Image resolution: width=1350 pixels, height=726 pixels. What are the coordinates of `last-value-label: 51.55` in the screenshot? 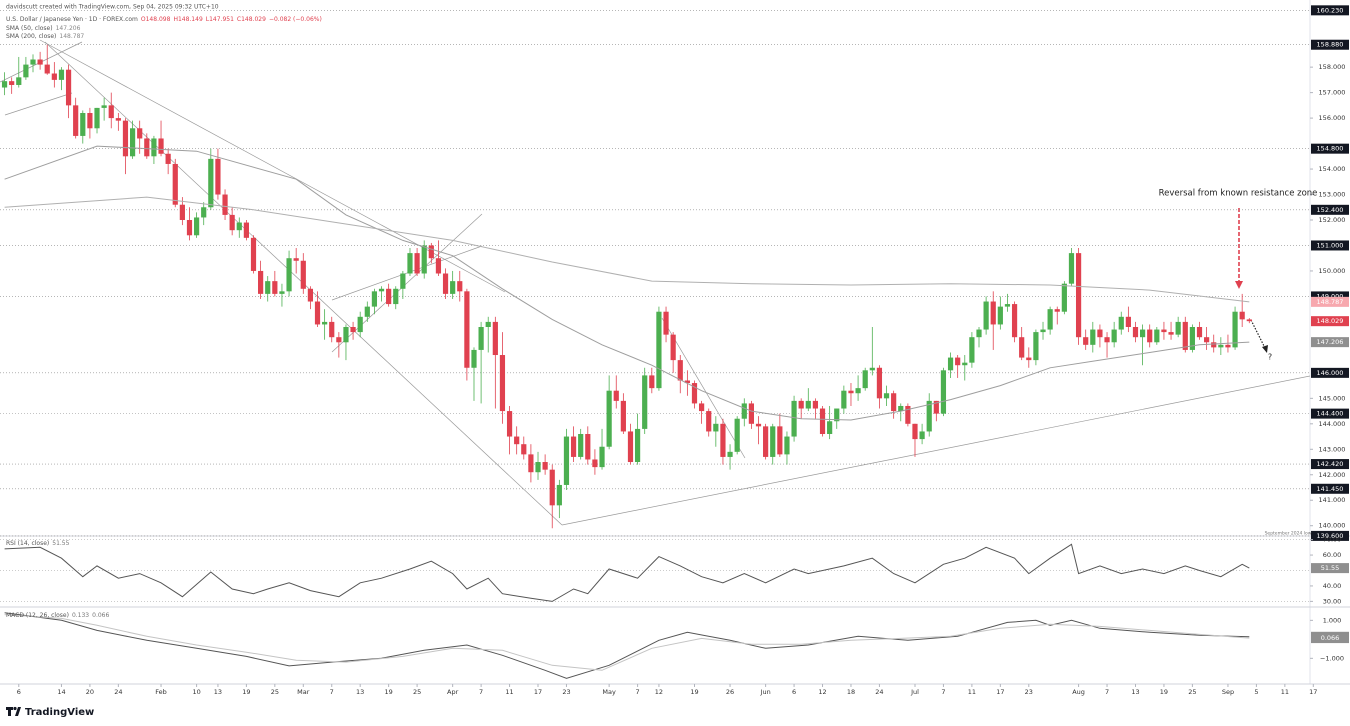 It's located at (1330, 568).